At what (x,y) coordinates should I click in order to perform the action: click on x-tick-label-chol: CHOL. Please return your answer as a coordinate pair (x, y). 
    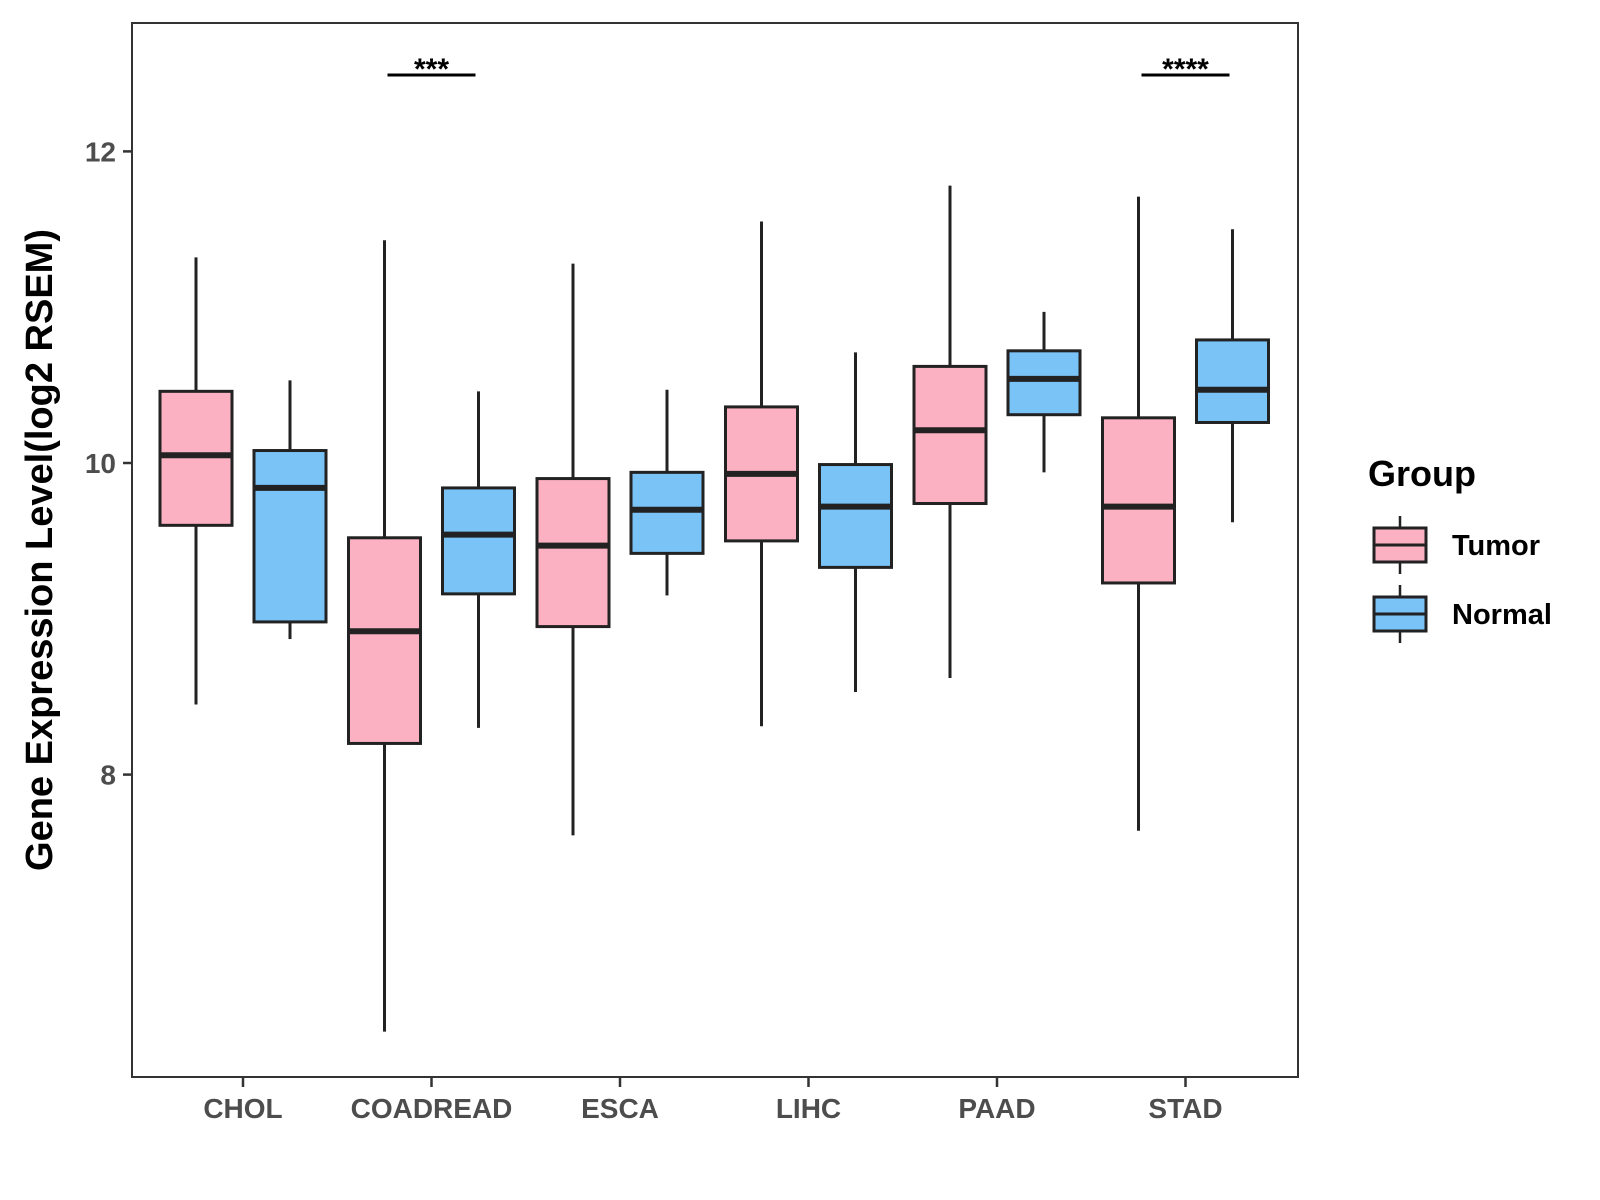
    Looking at the image, I should click on (242, 1108).